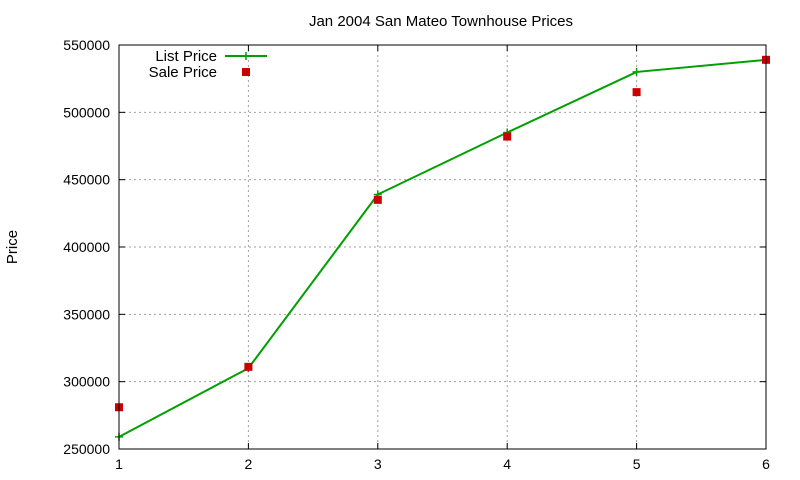 The image size is (800, 480). Describe the element at coordinates (86, 449) in the screenshot. I see `y-tick-label: 250000` at that location.